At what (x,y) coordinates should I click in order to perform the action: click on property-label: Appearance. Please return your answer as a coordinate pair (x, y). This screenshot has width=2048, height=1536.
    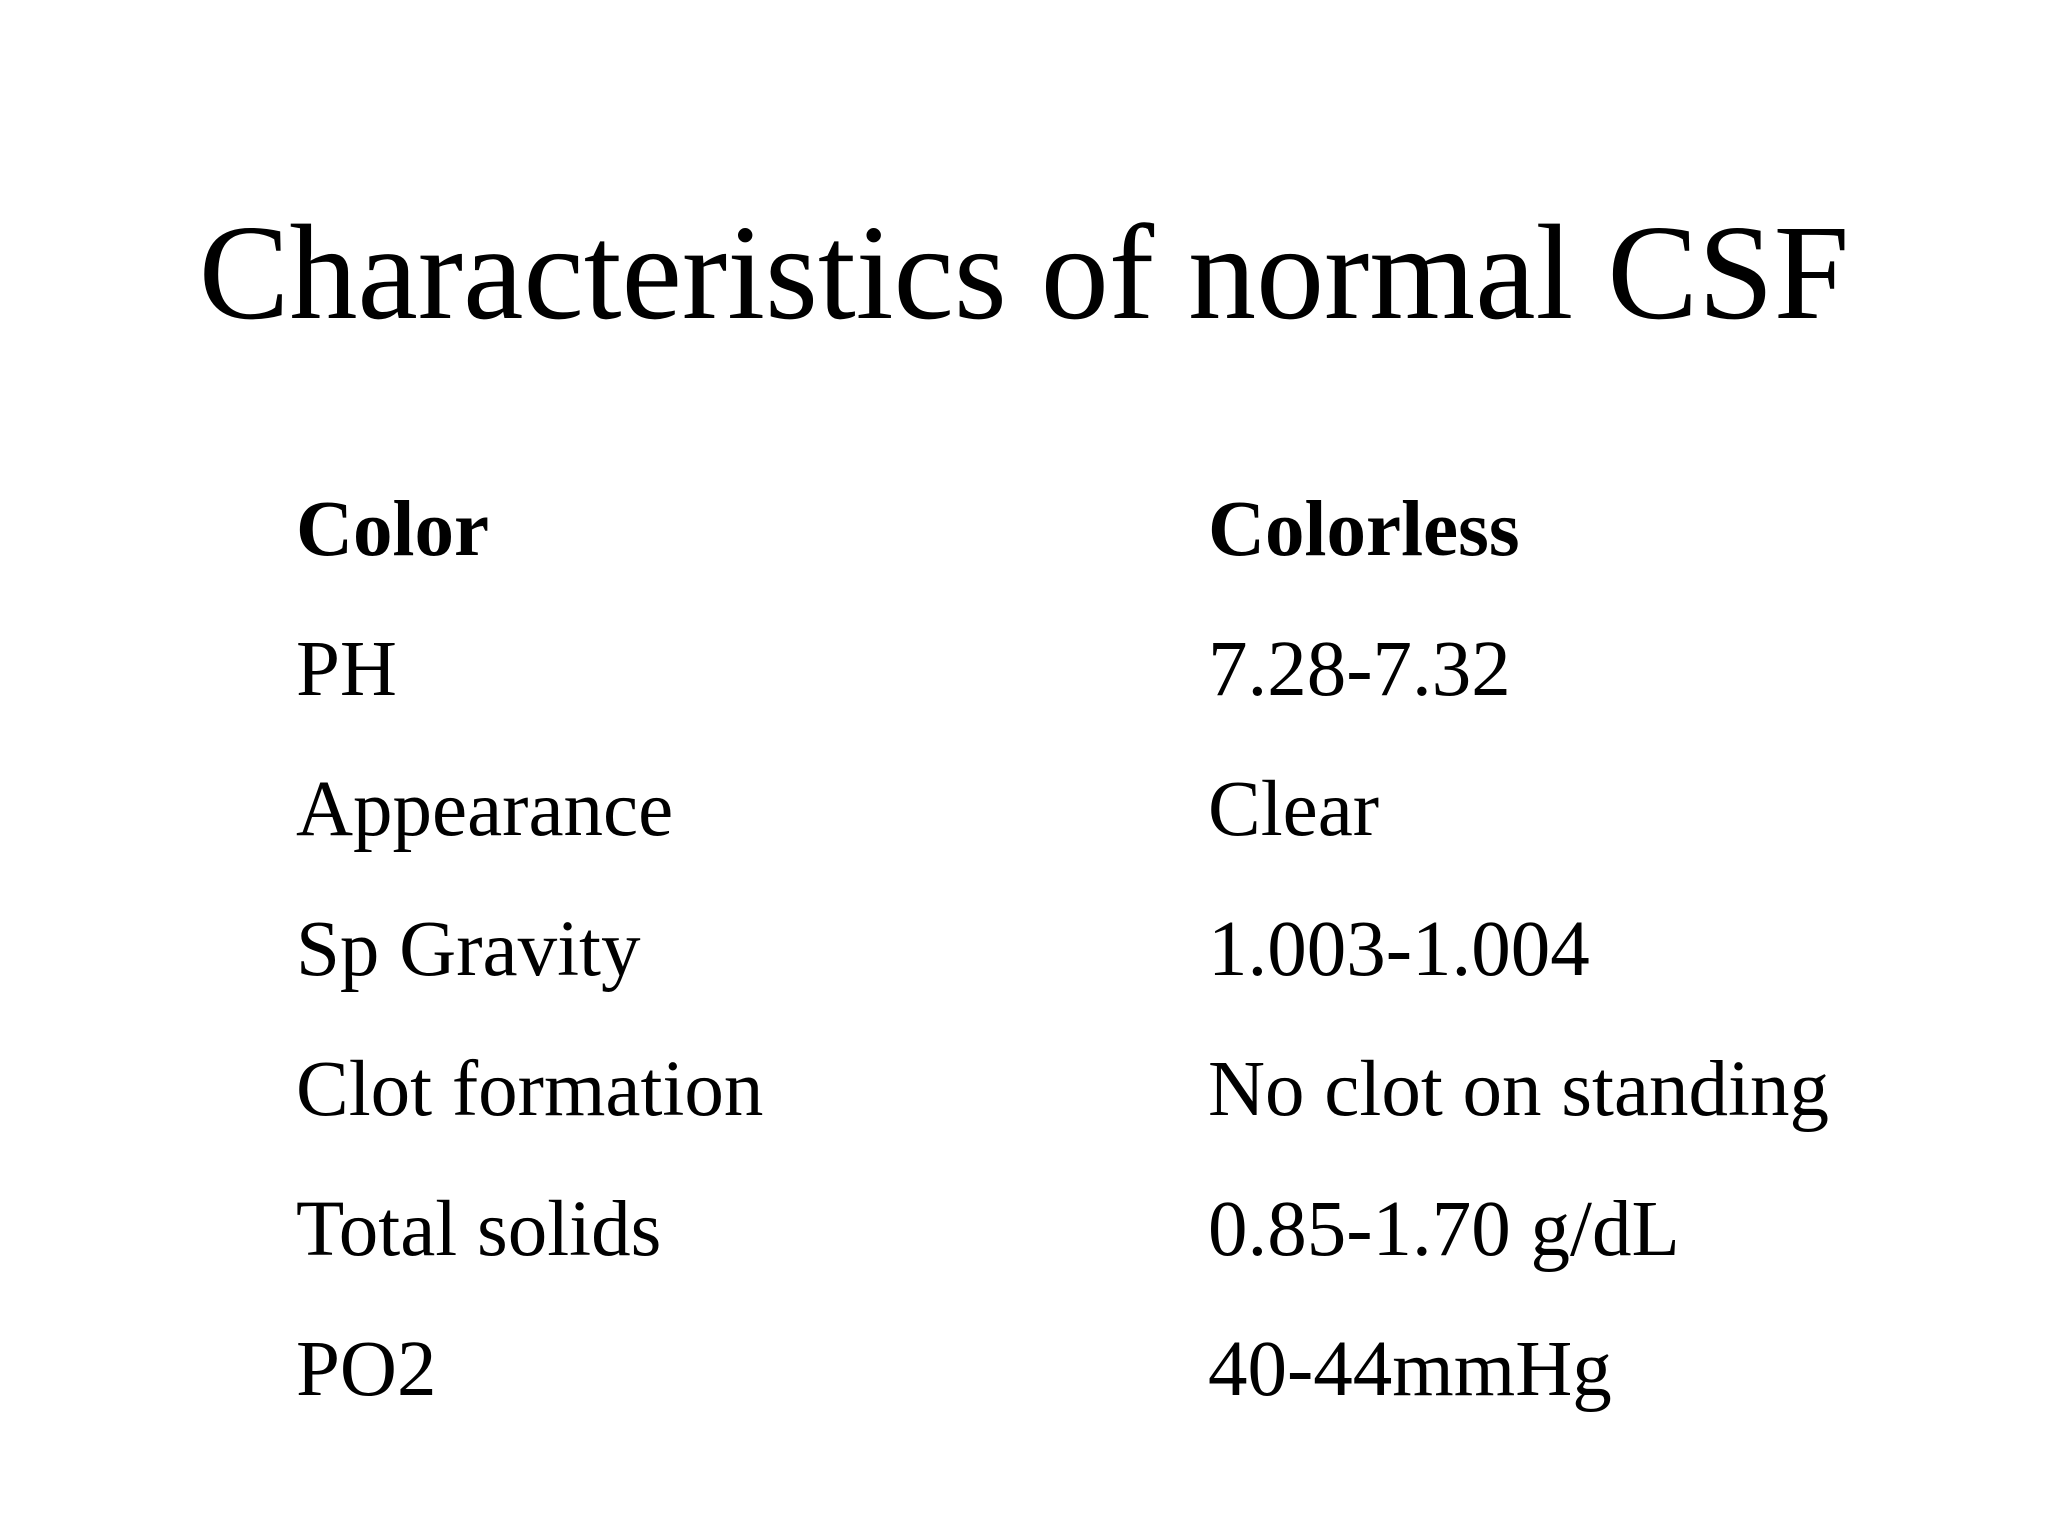
    Looking at the image, I should click on (485, 809).